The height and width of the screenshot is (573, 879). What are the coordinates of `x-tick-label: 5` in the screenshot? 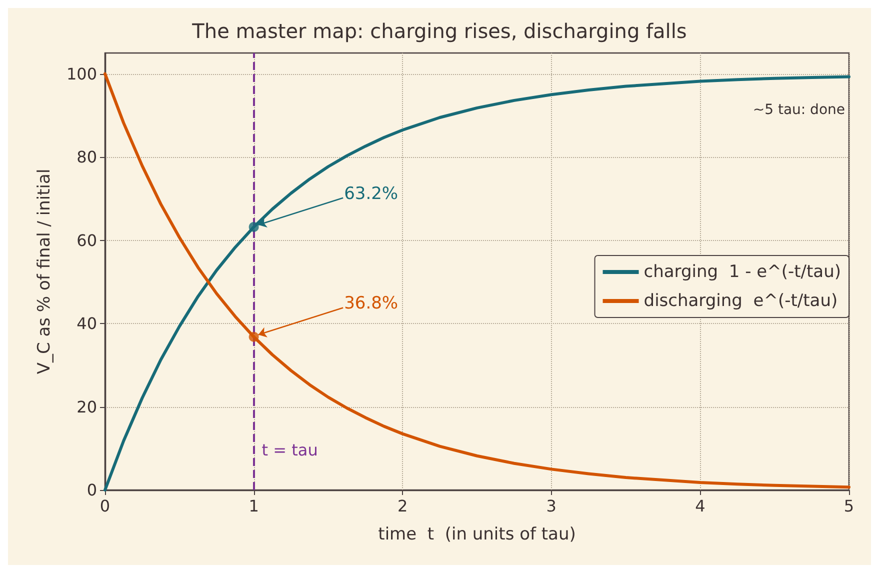 It's located at (849, 506).